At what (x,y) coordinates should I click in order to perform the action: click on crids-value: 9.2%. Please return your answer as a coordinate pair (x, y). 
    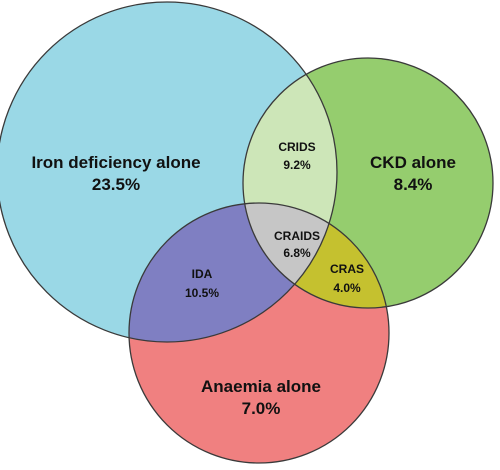
    Looking at the image, I should click on (297, 165).